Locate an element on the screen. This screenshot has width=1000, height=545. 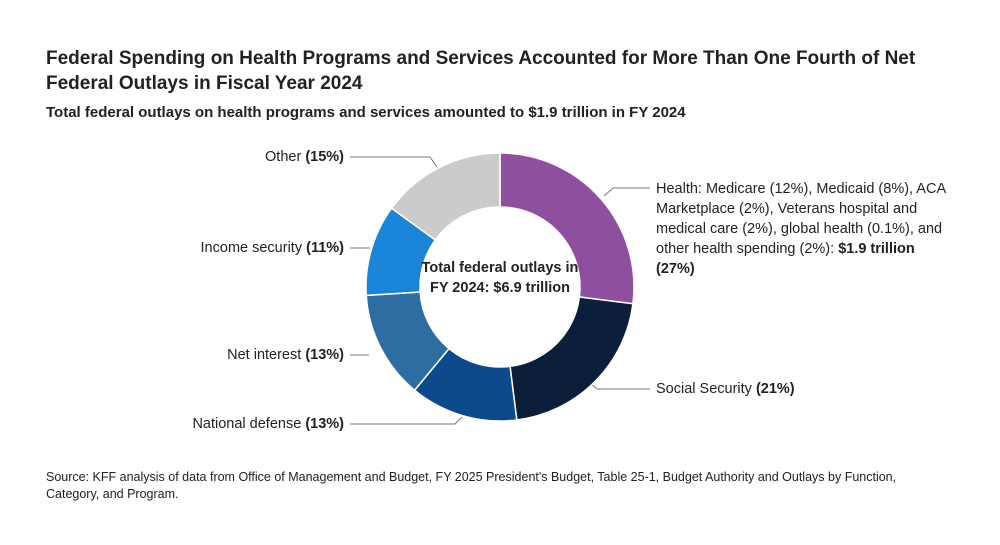
slice-label: Net interest (13%) is located at coordinates (285, 355).